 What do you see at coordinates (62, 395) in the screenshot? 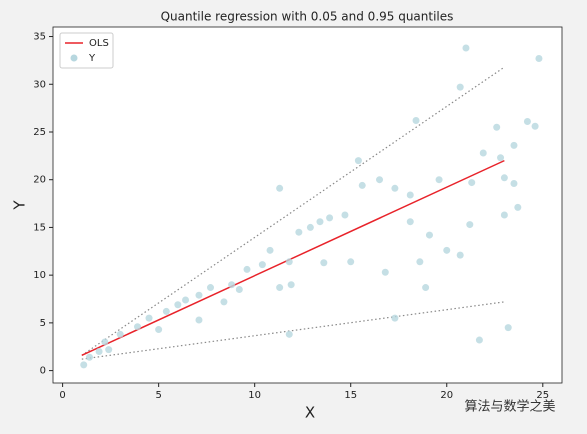
I see `x-tick-label: 0` at bounding box center [62, 395].